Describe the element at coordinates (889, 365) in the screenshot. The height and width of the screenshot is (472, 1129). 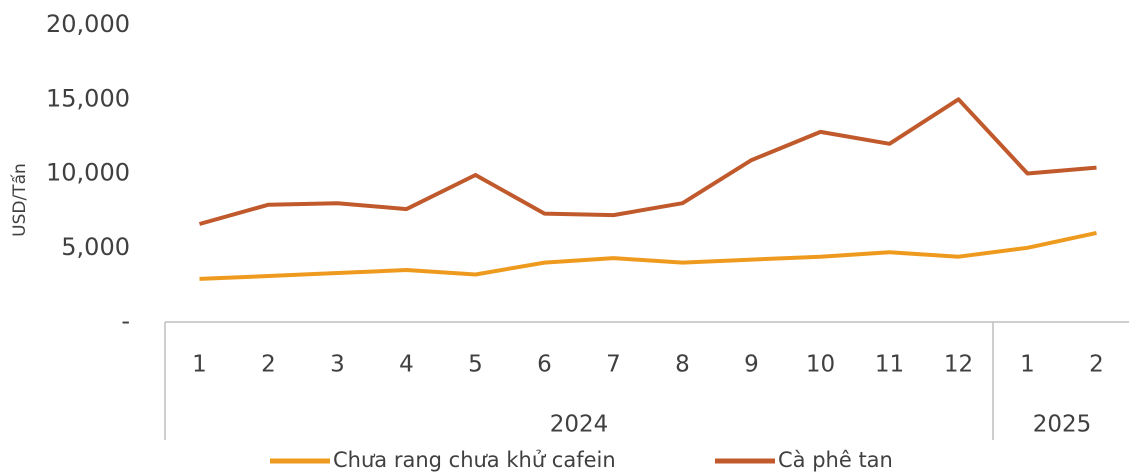
I see `x-tick-label: 11` at that location.